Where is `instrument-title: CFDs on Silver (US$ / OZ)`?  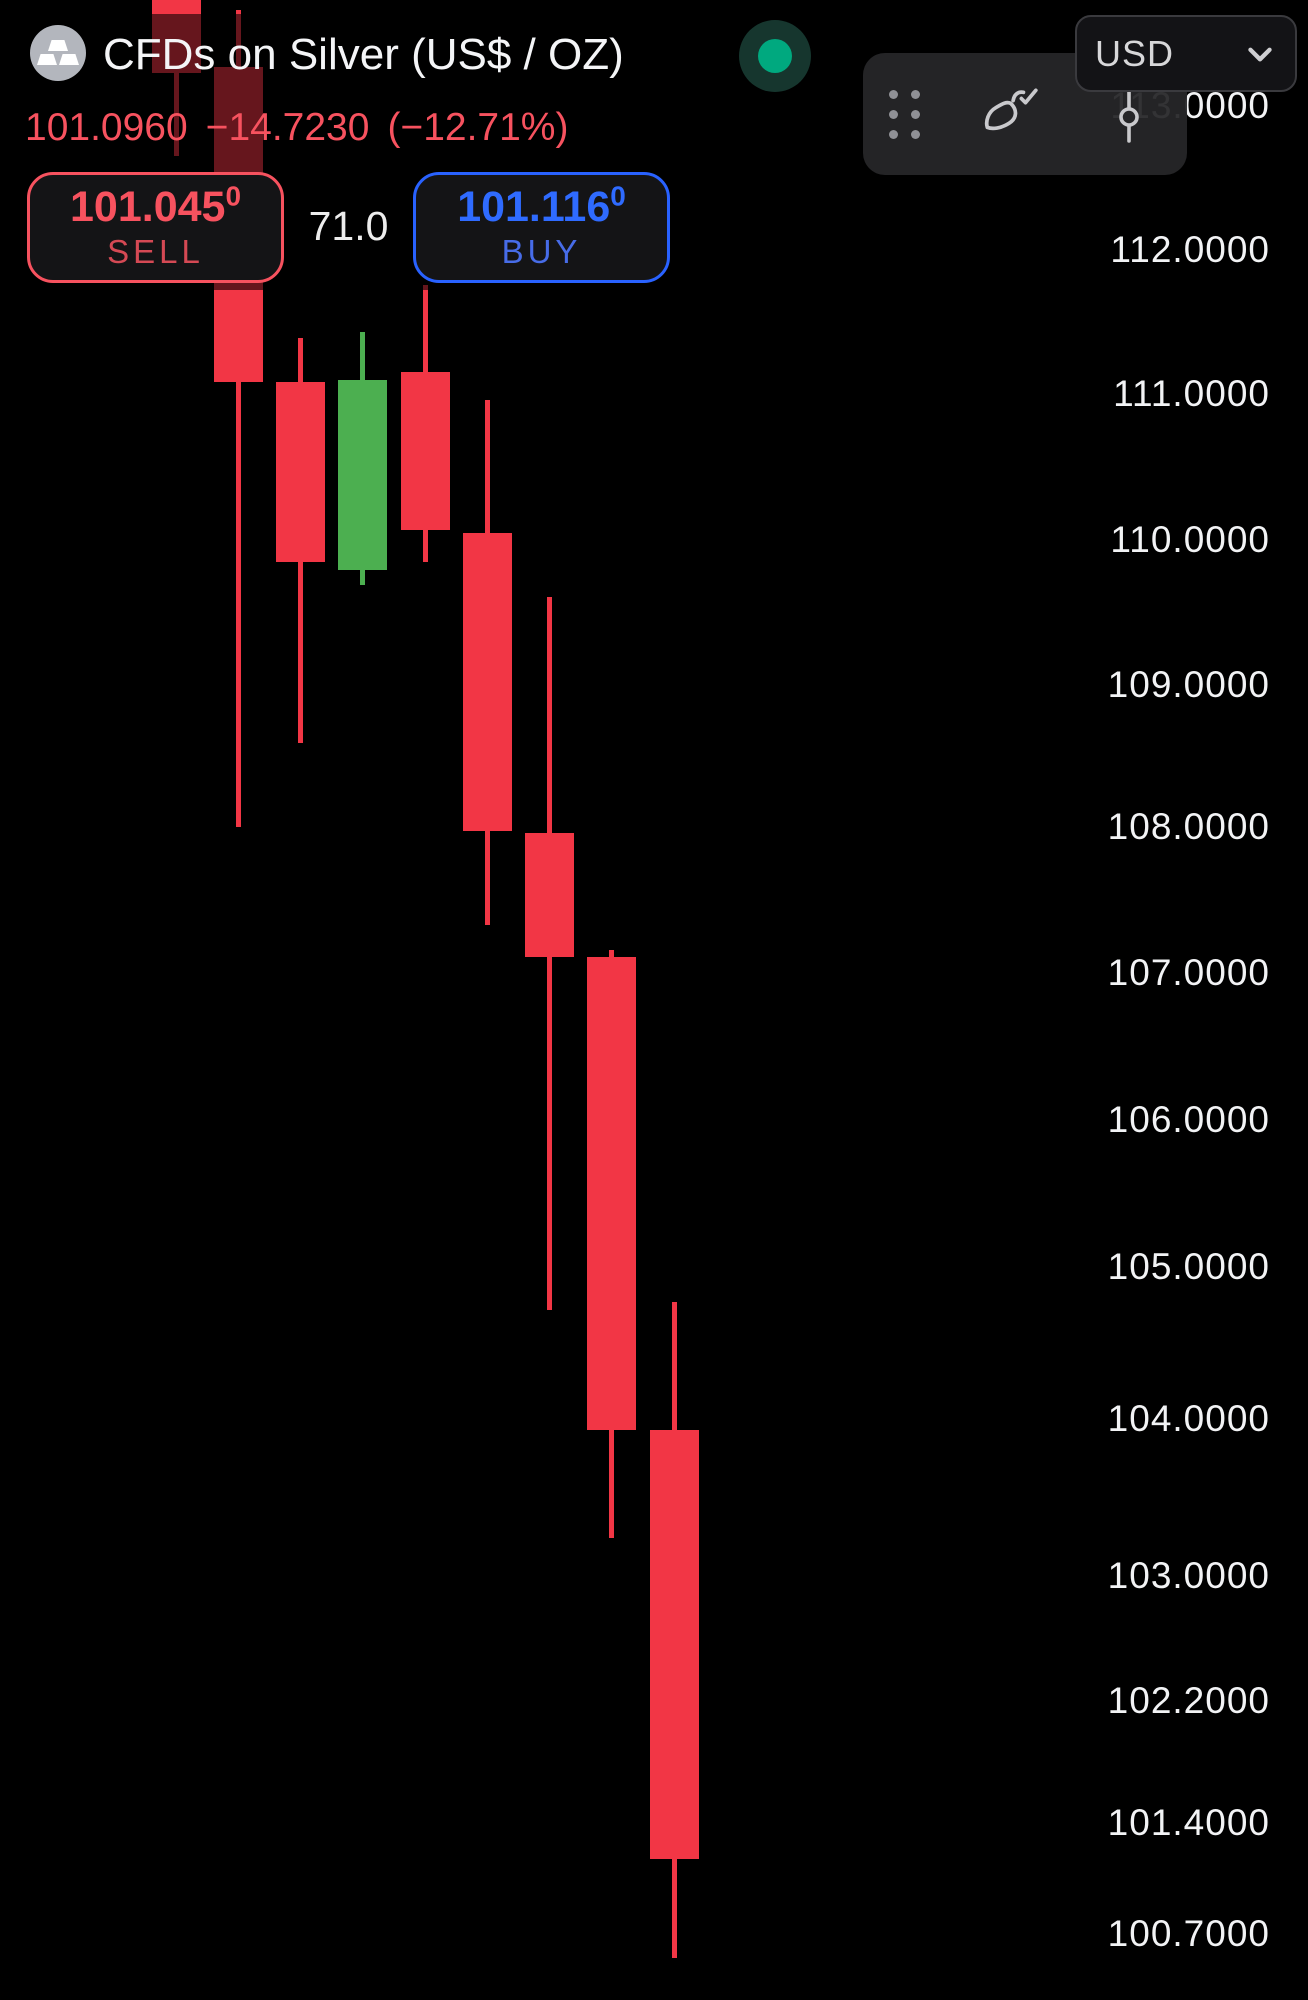
instrument-title: CFDs on Silver (US$ / OZ) is located at coordinates (363, 54).